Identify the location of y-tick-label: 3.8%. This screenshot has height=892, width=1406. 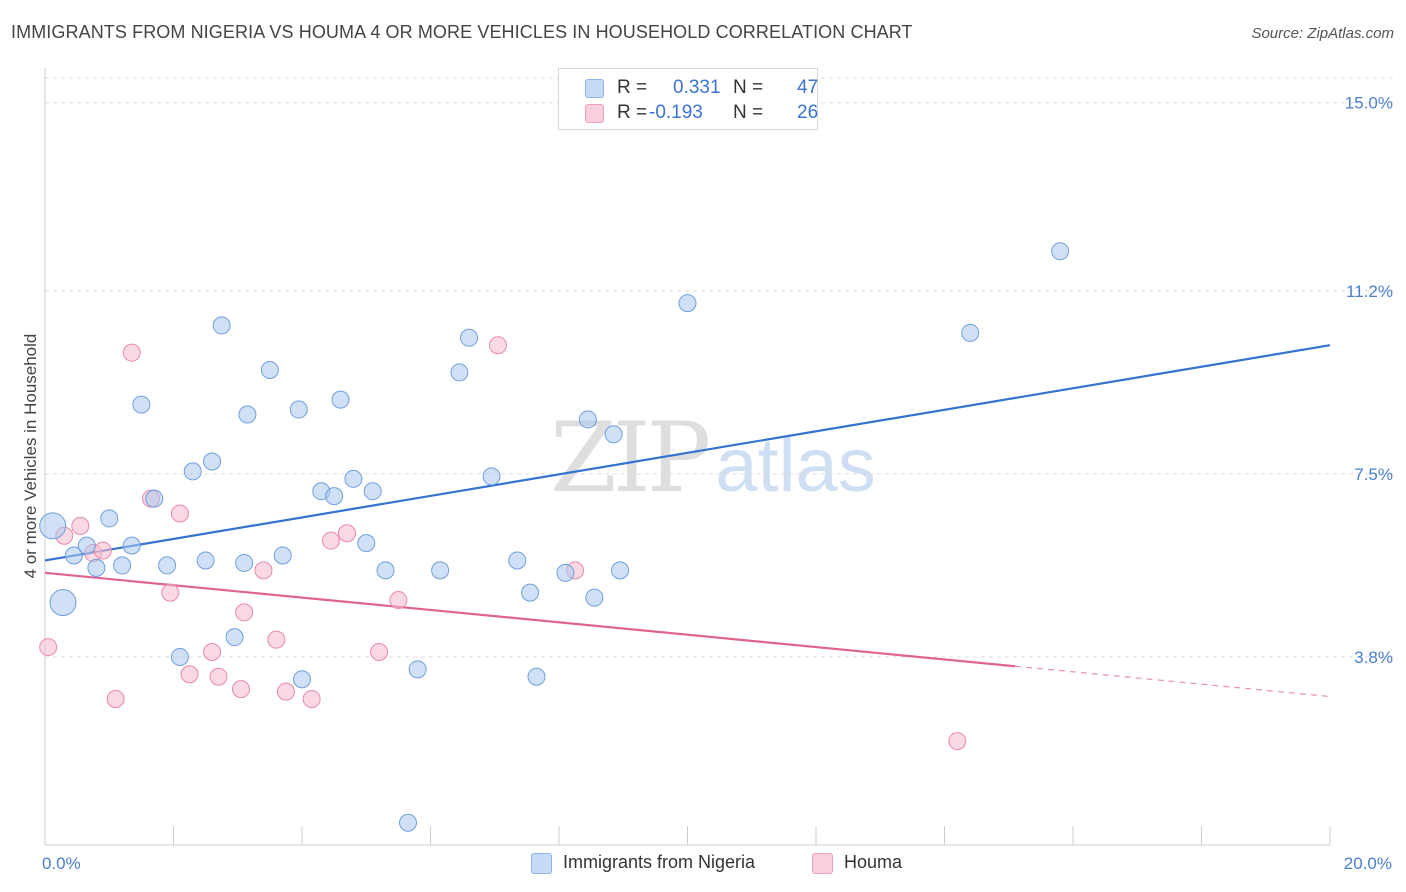
(1373, 657).